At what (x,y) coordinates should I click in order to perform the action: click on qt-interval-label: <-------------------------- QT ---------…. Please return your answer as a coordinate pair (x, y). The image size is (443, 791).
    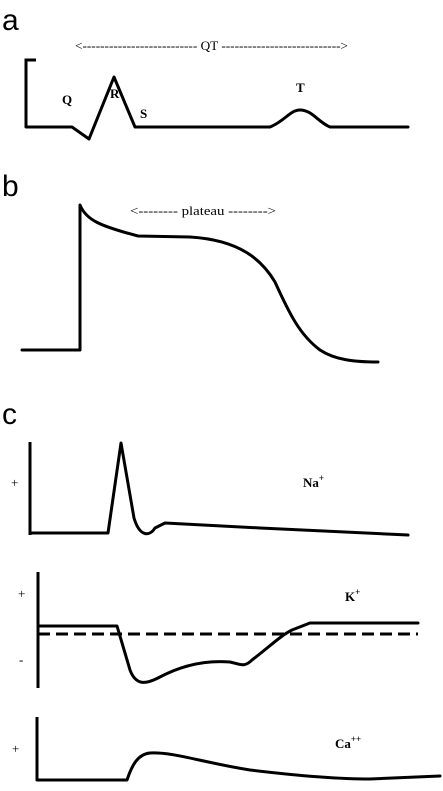
    Looking at the image, I should click on (211, 45).